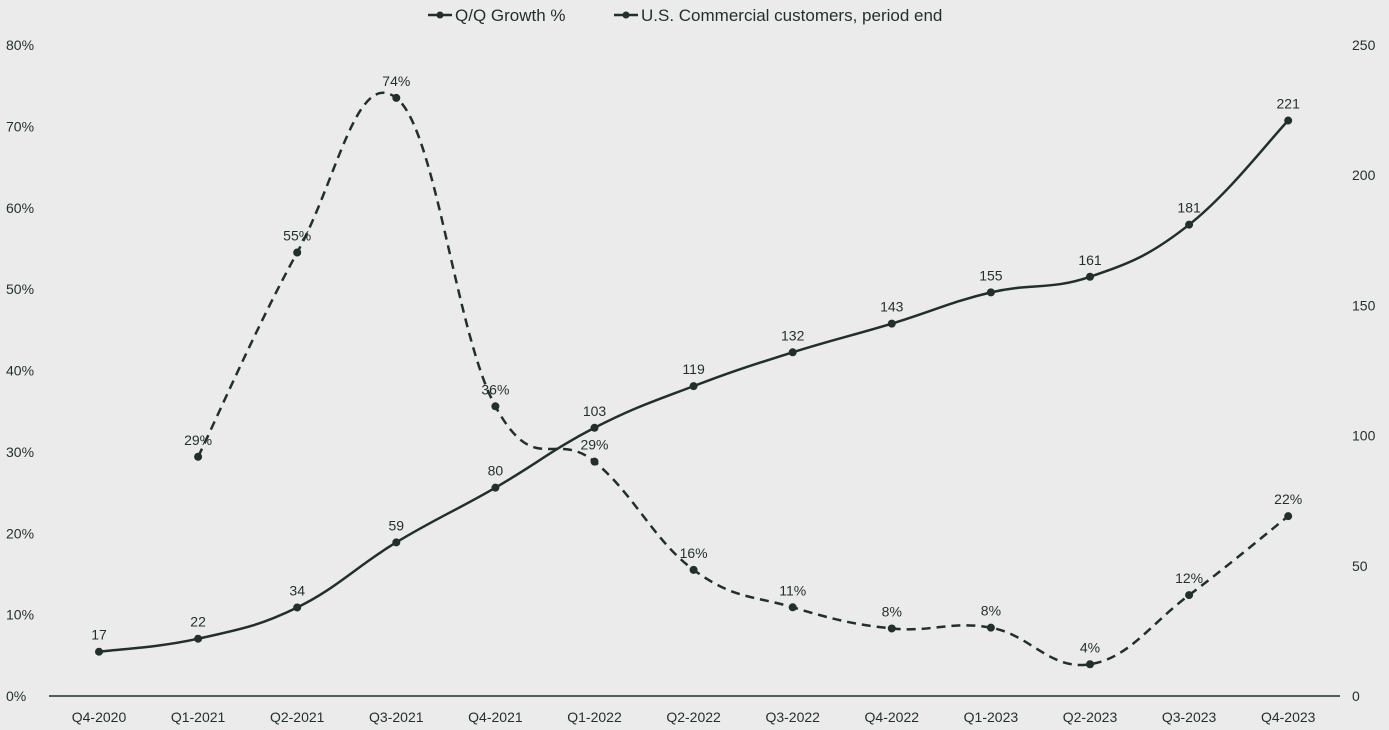  What do you see at coordinates (694, 553) in the screenshot?
I see `data-label-growth: 16%` at bounding box center [694, 553].